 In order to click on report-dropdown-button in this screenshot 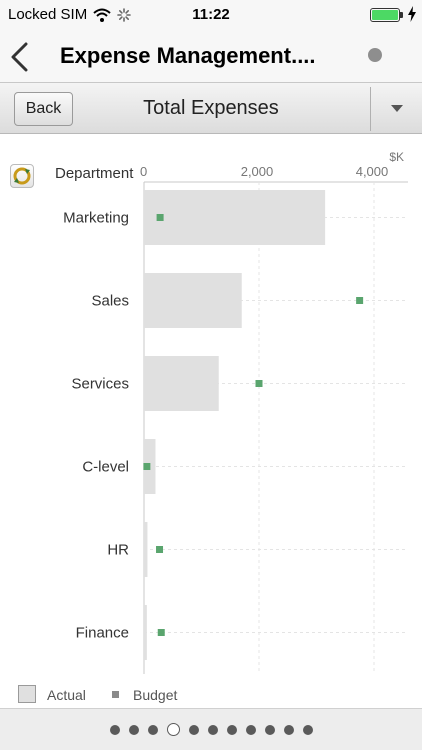, I will do `click(396, 109)`.